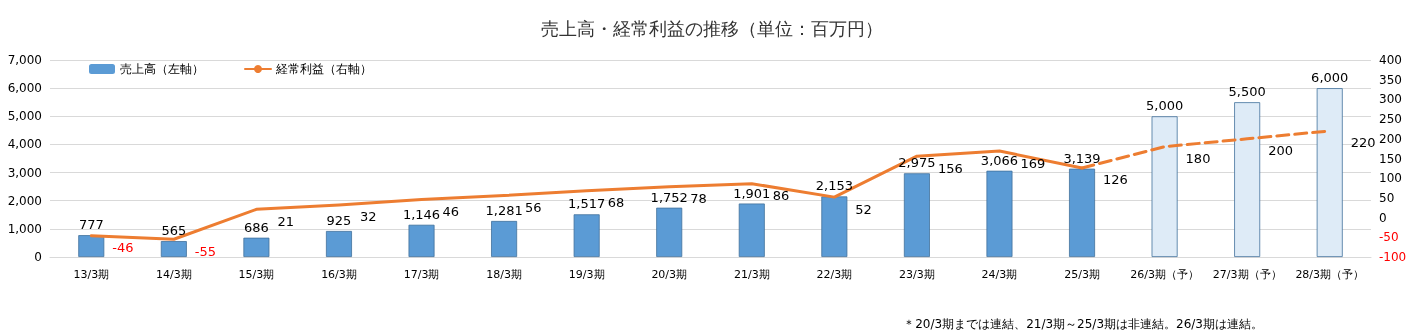 The width and height of the screenshot is (1423, 336). I want to click on data-label: 180, so click(1198, 159).